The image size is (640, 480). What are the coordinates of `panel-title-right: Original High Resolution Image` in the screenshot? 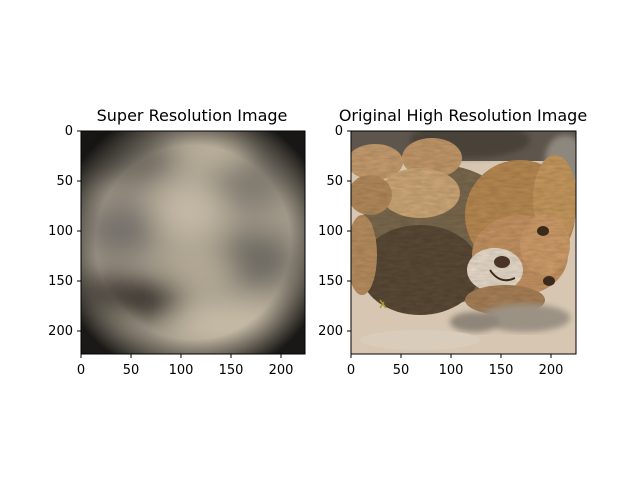 It's located at (463, 115).